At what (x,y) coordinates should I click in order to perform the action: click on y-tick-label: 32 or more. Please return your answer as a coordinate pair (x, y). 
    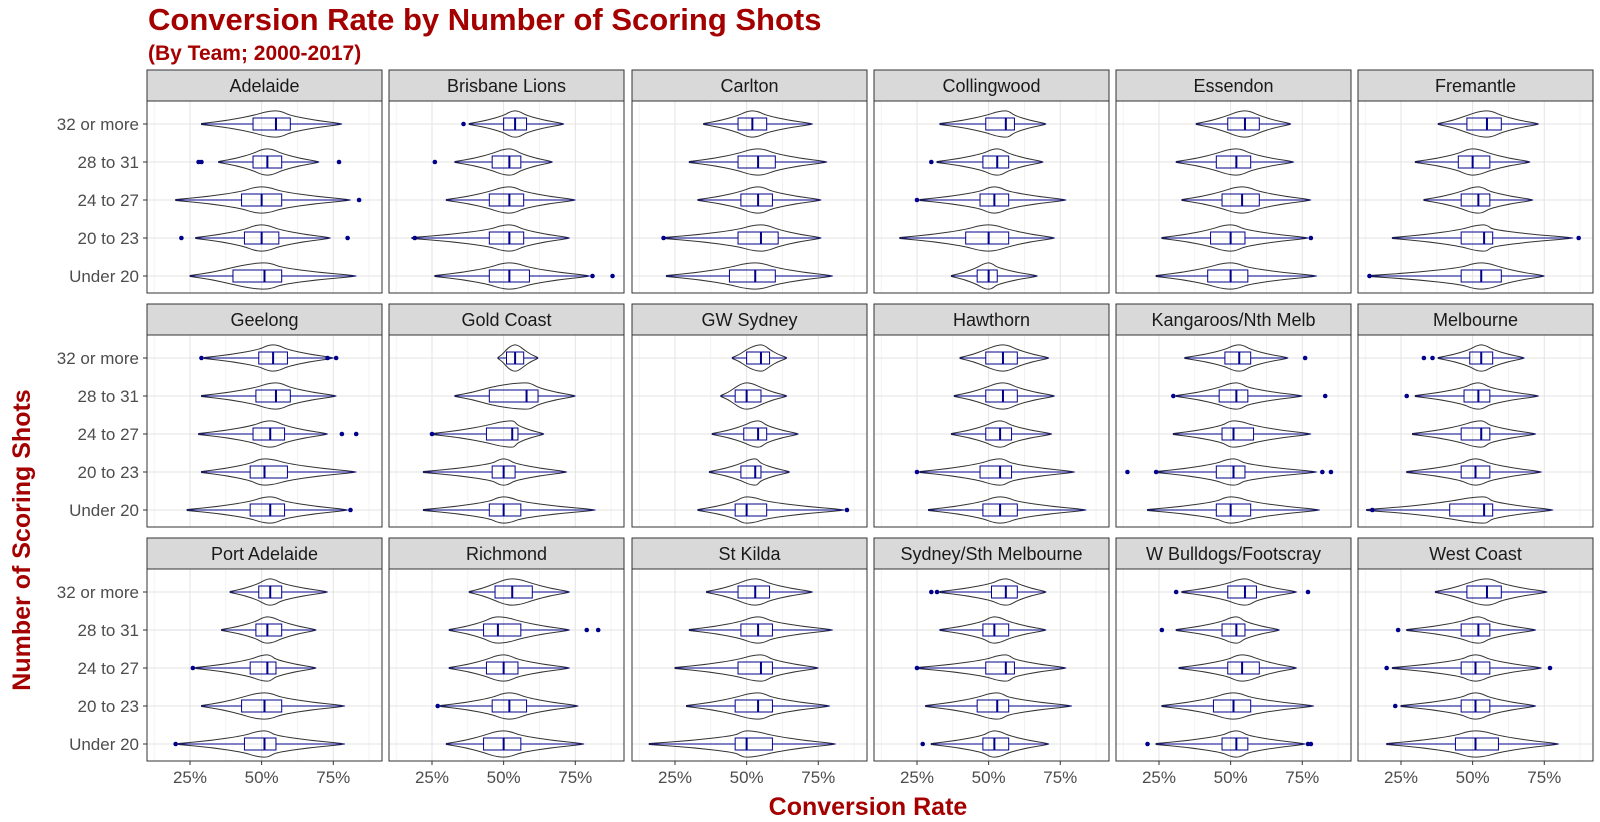
    Looking at the image, I should click on (98, 358).